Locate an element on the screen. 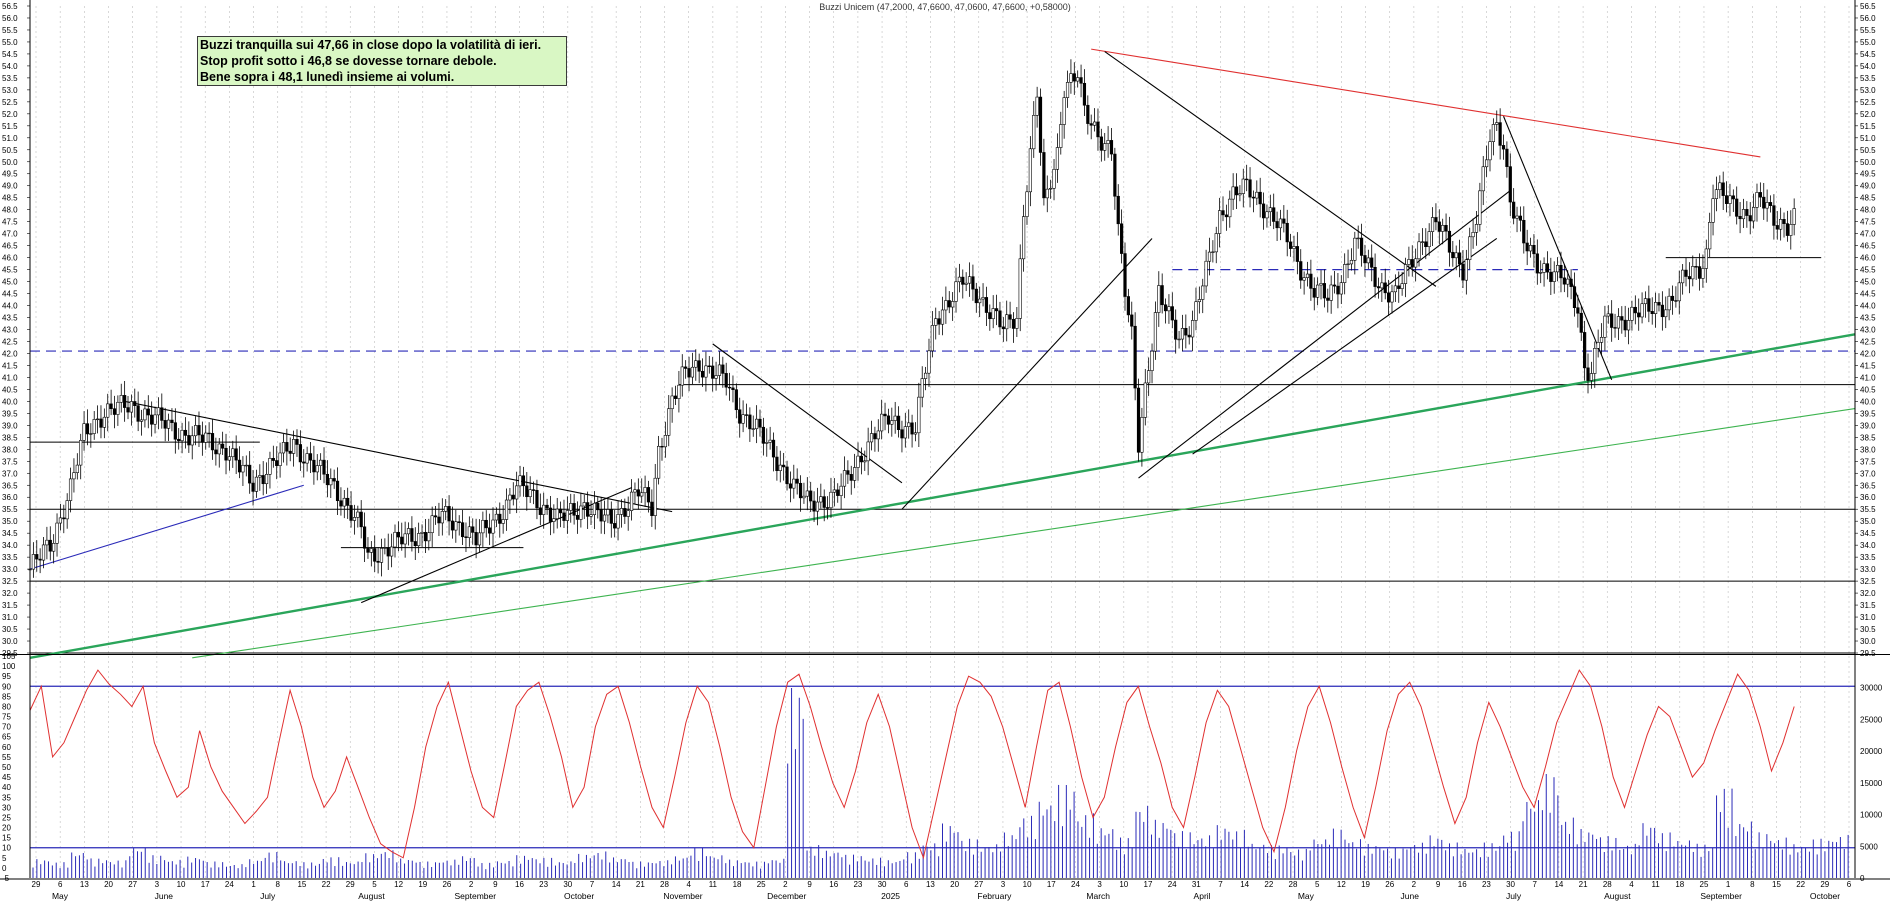  oscillator-tick-label: 30 is located at coordinates (6, 807).